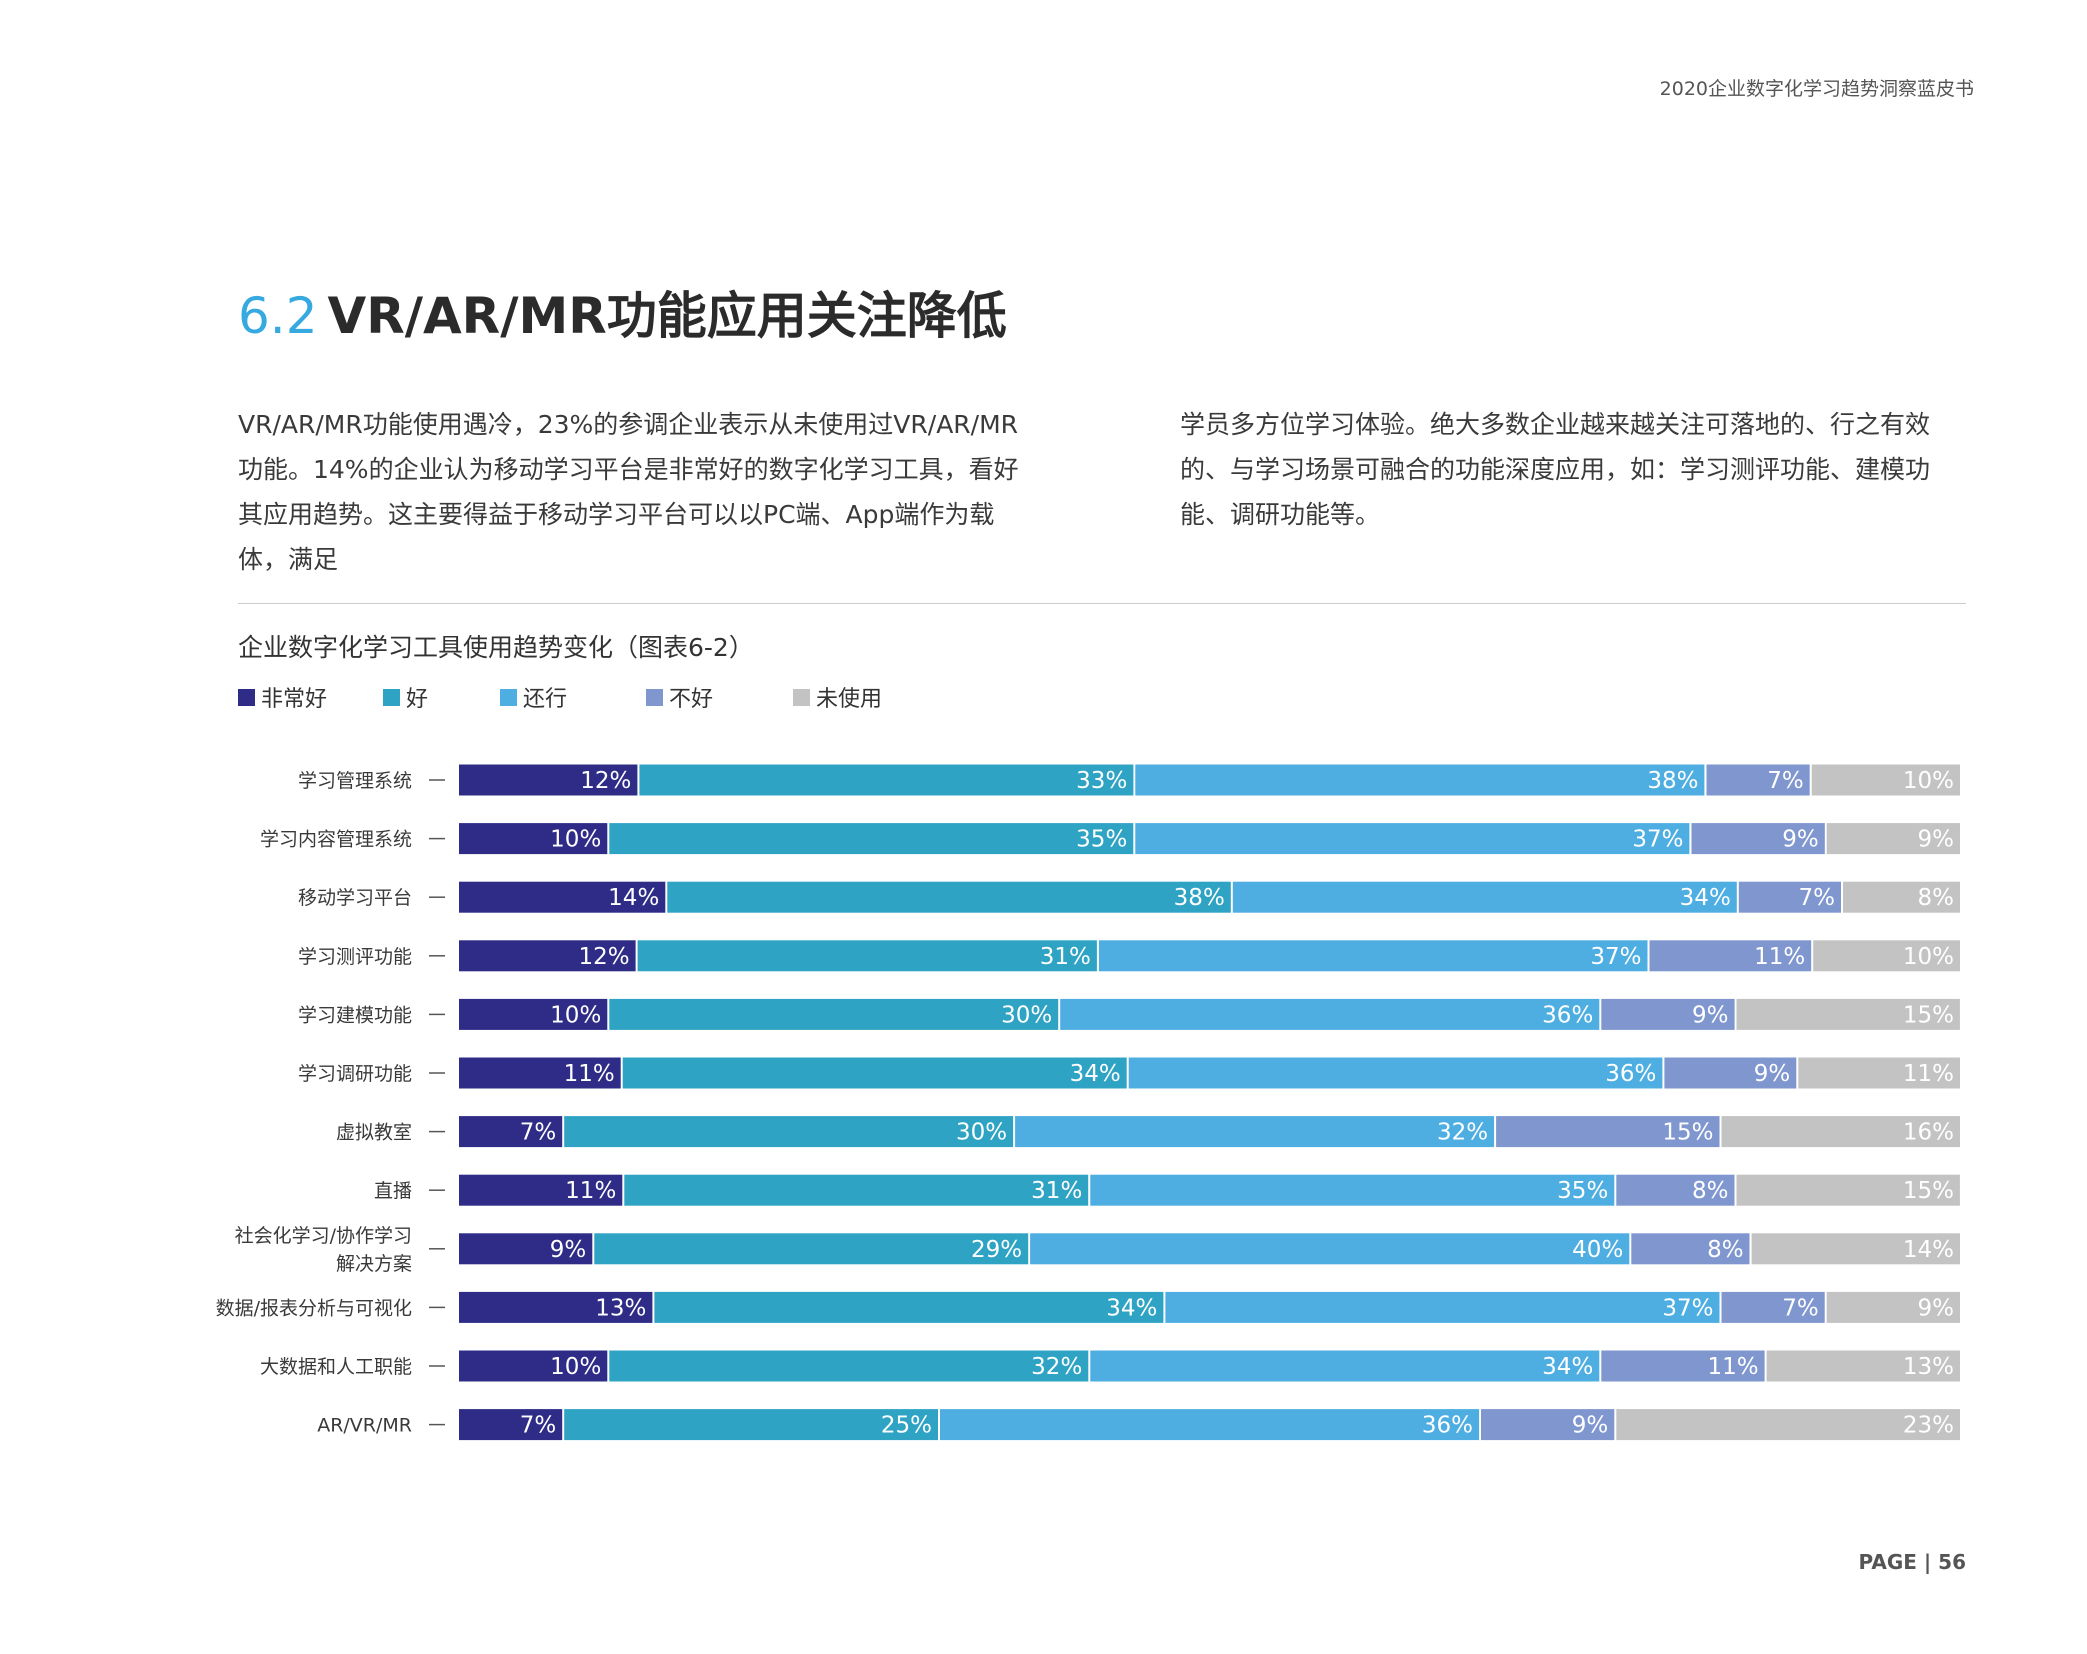 The image size is (2087, 1654). What do you see at coordinates (605, 781) in the screenshot?
I see `data-label: 12%` at bounding box center [605, 781].